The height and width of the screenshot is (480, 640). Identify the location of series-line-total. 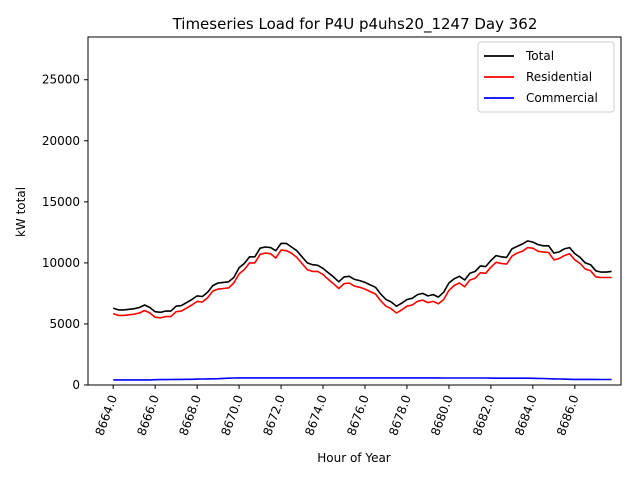
(362, 277).